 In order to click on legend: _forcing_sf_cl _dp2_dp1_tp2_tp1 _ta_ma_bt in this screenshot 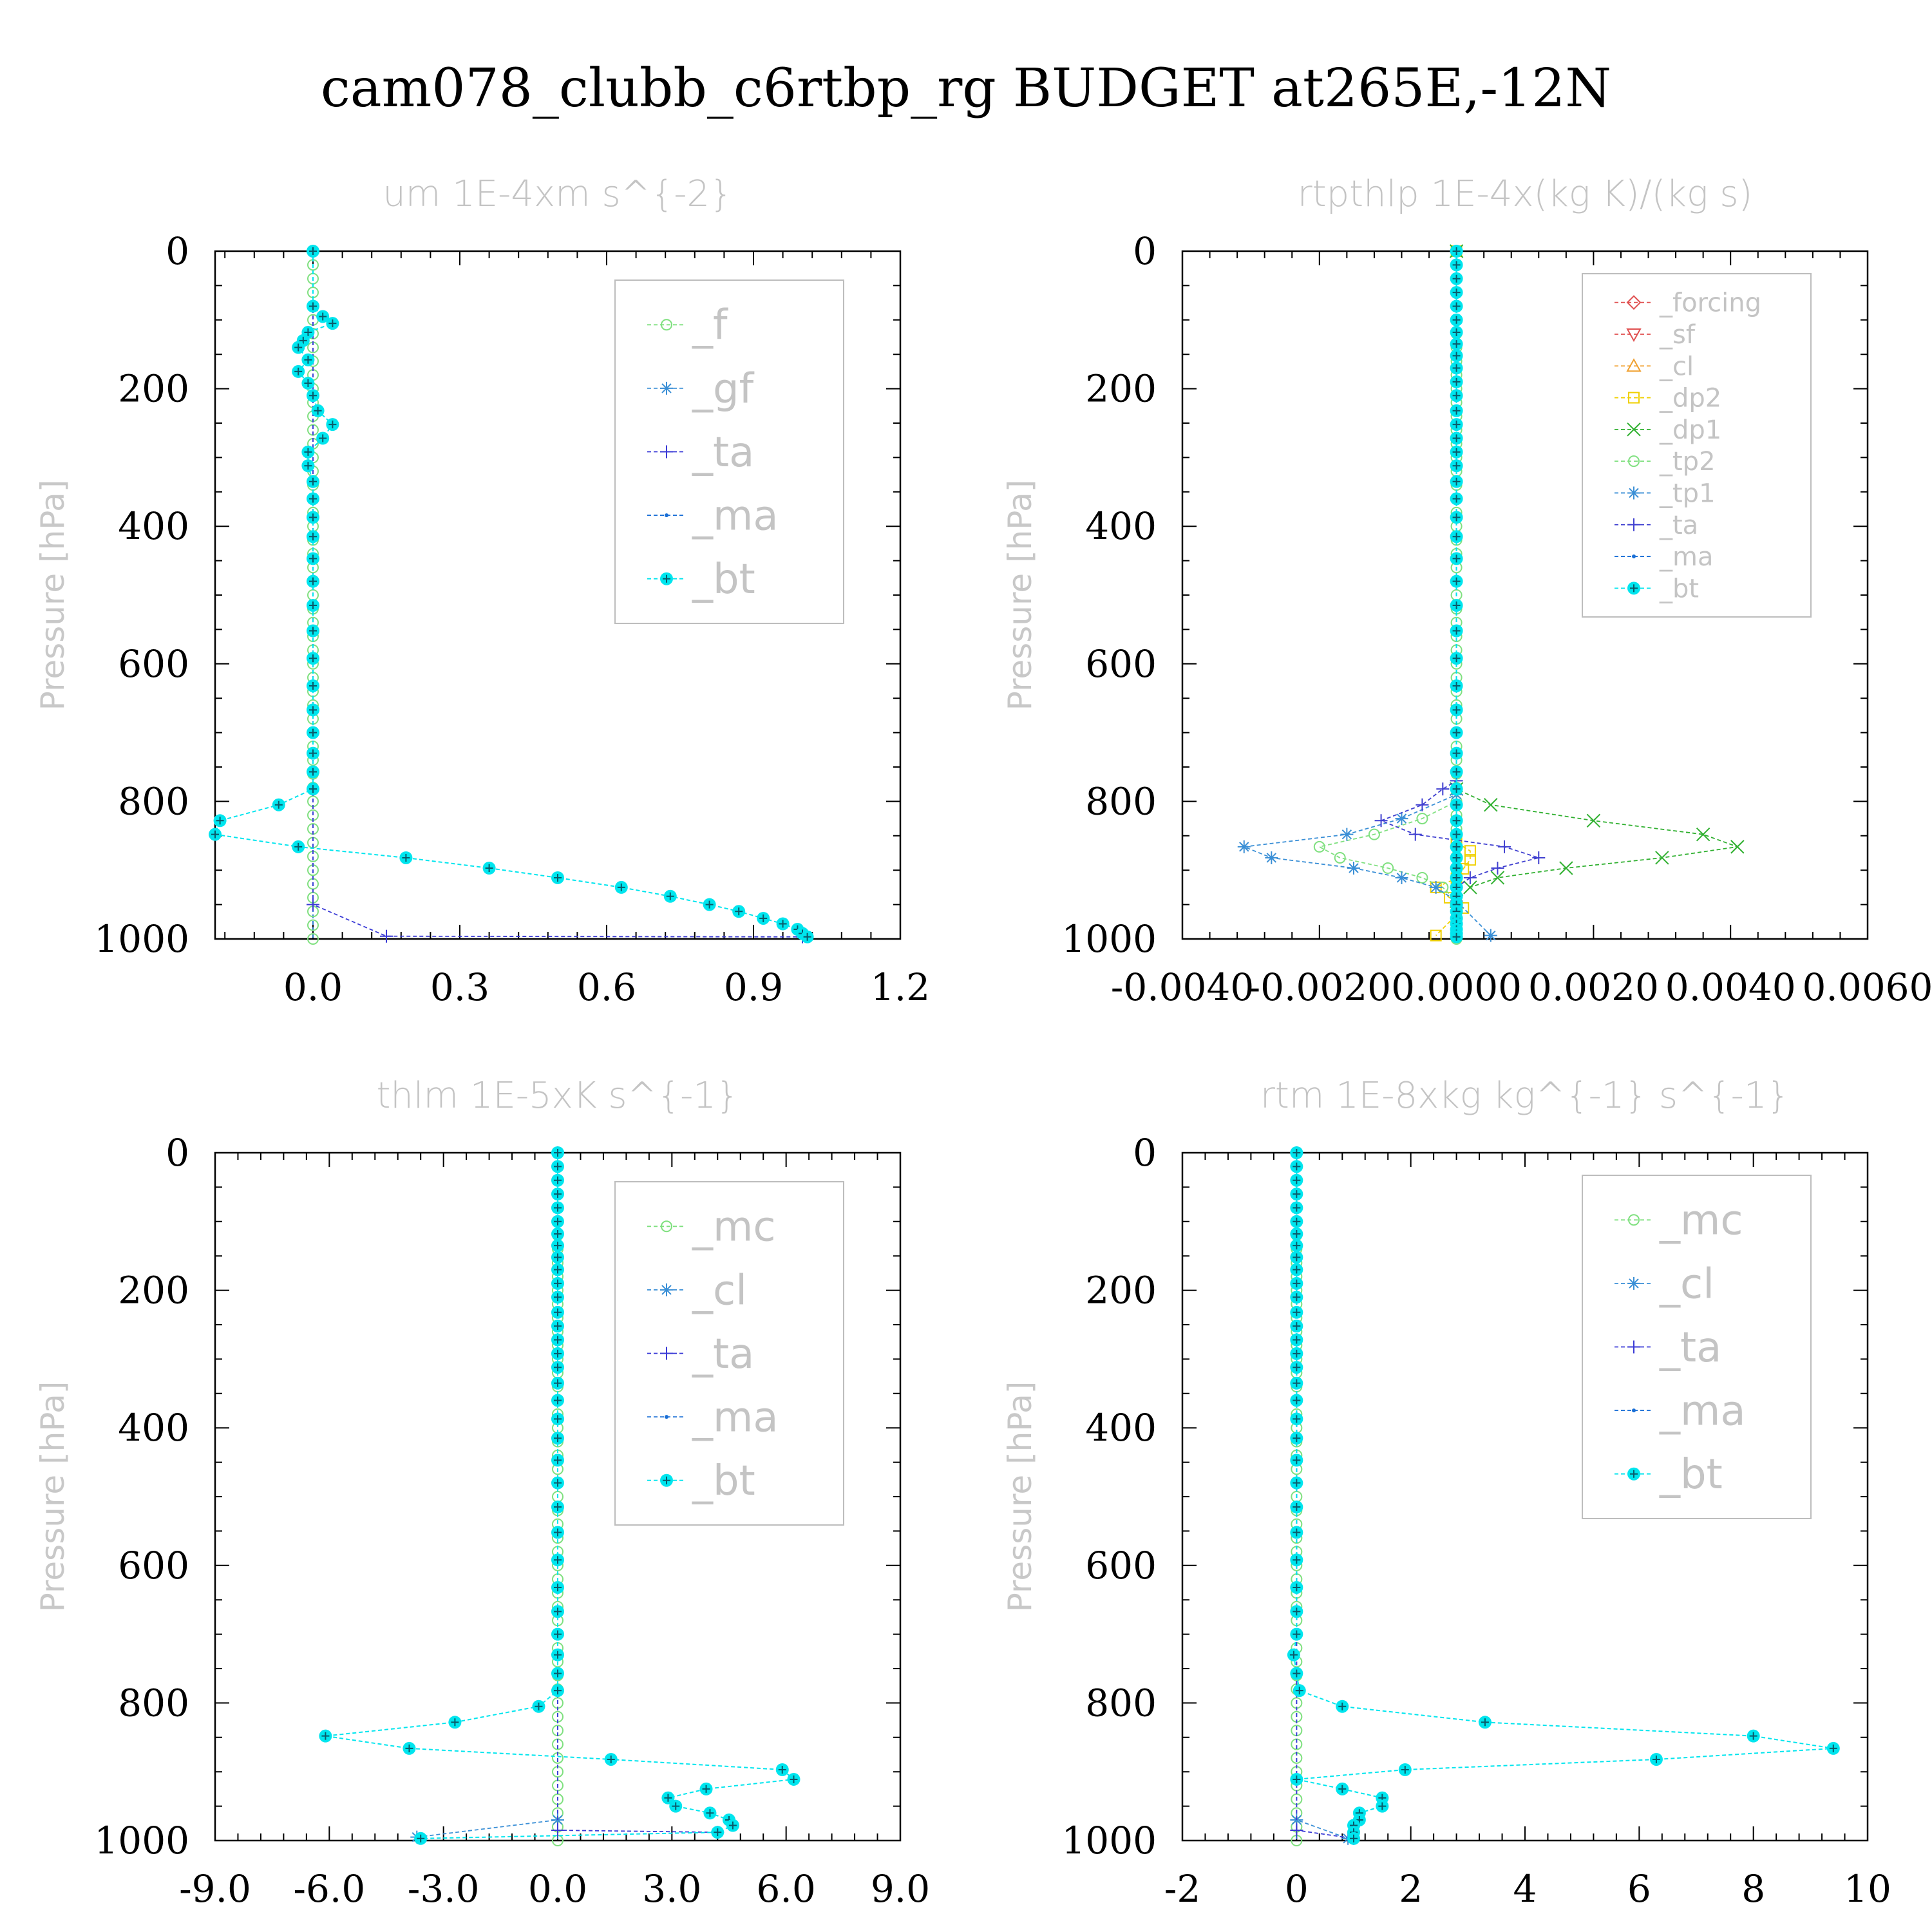, I will do `click(1697, 446)`.